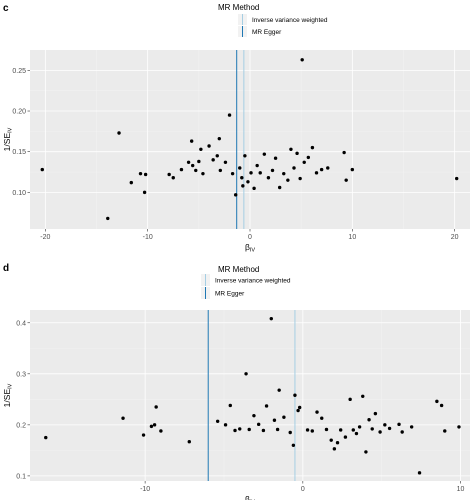 This screenshot has height=500, width=476. Describe the element at coordinates (21, 425) in the screenshot. I see `y-tick-label: 0.2` at that location.